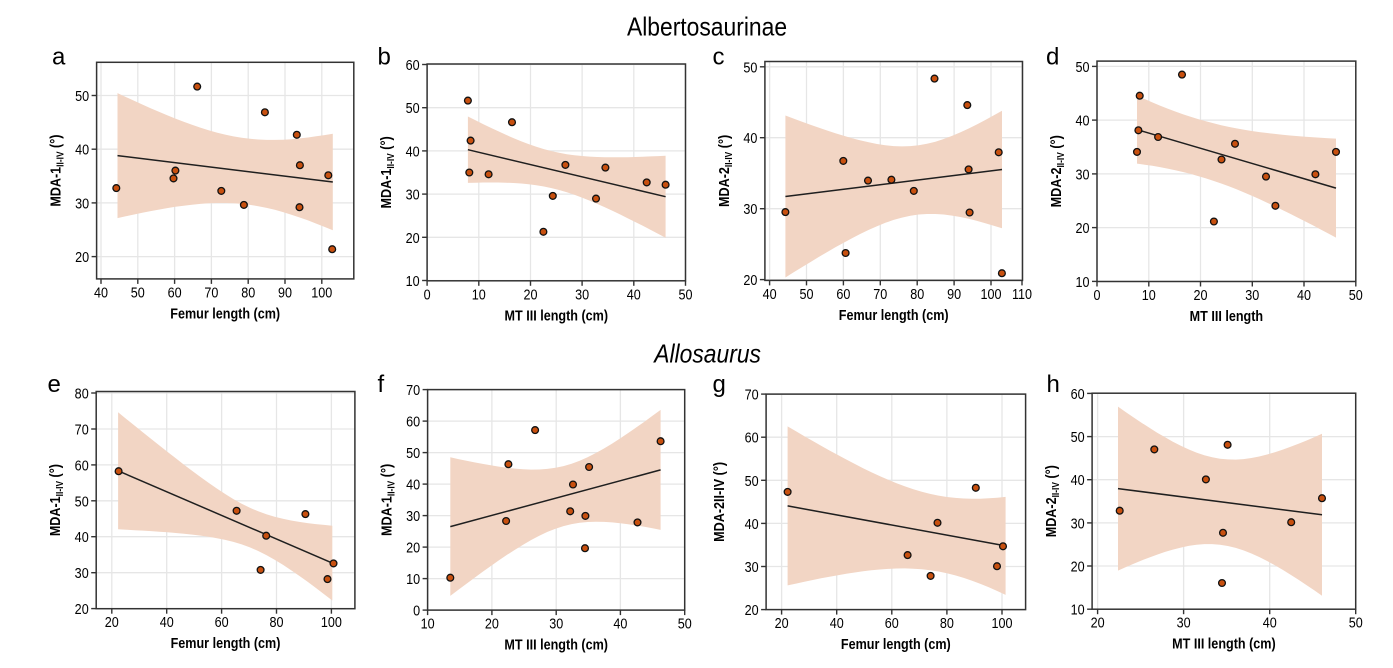  What do you see at coordinates (706, 354) in the screenshot?
I see `svg-text: Allosaurus` at bounding box center [706, 354].